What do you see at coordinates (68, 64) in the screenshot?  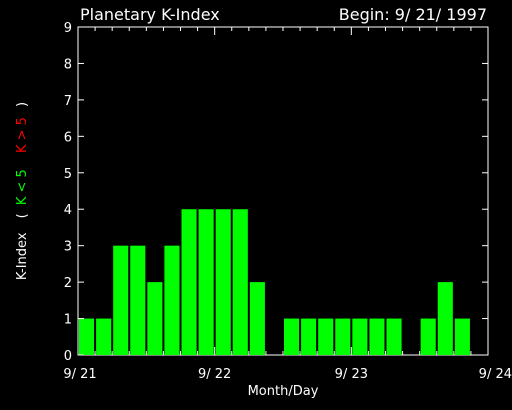 I see `y-tick-label: 8` at bounding box center [68, 64].